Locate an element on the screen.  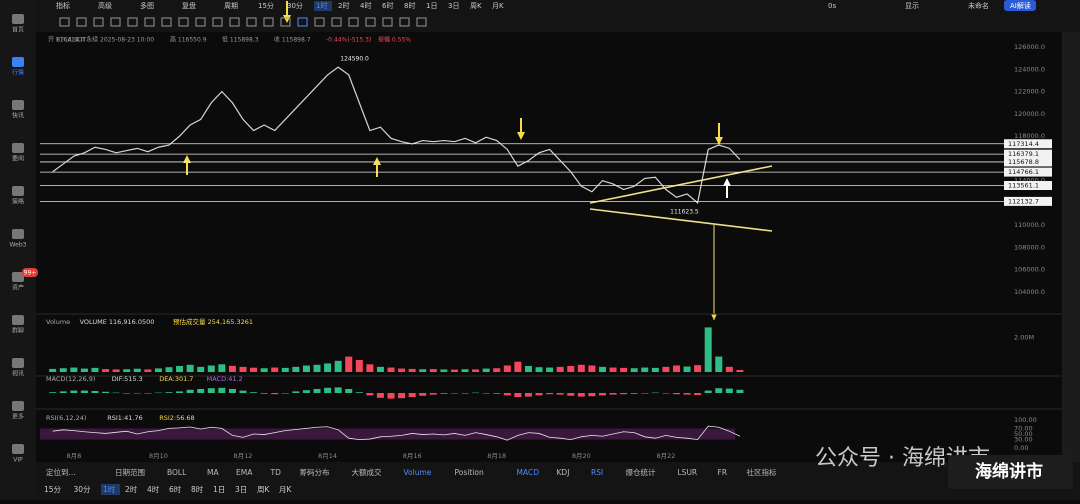
bottom-period: 1日 is located at coordinates (219, 489).